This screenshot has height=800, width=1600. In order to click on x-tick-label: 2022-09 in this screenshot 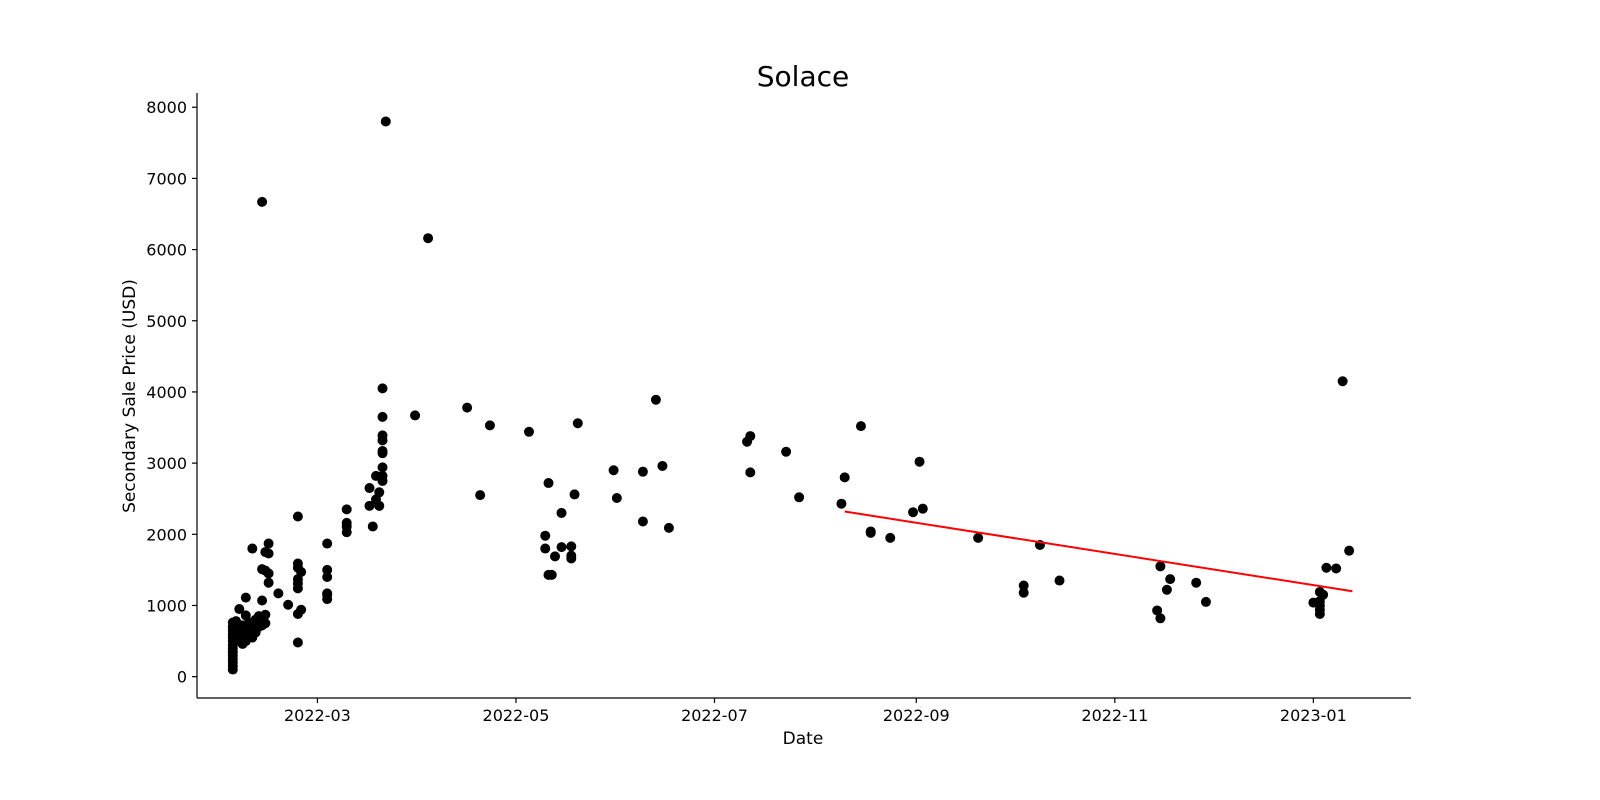, I will do `click(916, 715)`.